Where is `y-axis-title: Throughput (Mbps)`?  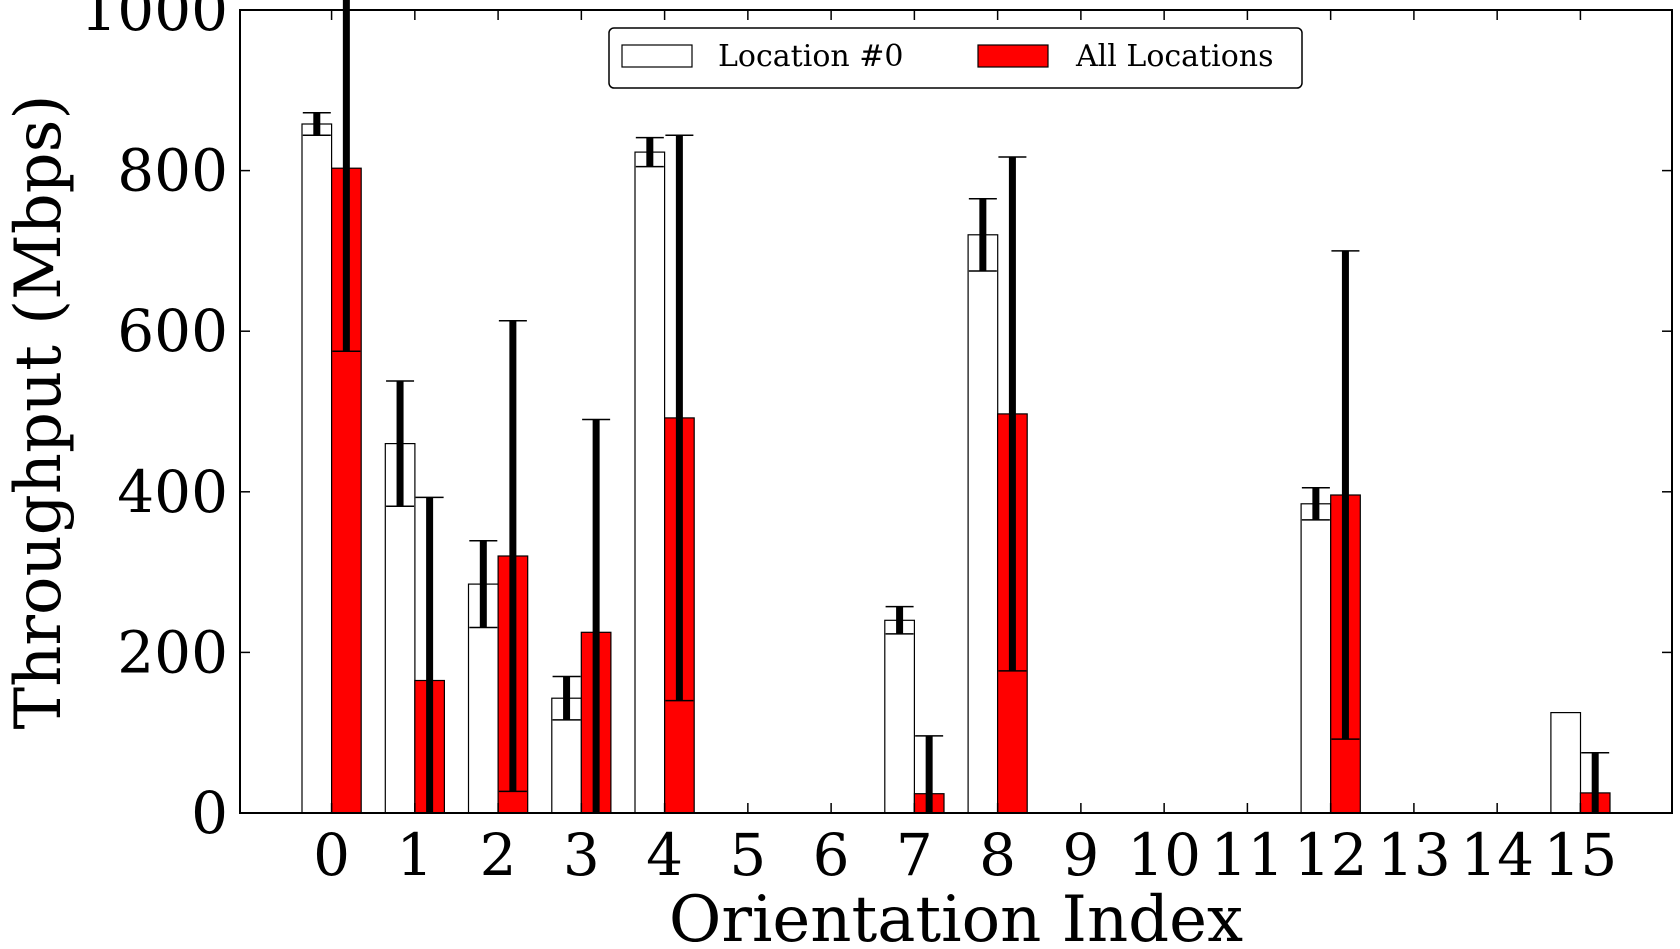
y-axis-title: Throughput (Mbps) is located at coordinates (39, 412).